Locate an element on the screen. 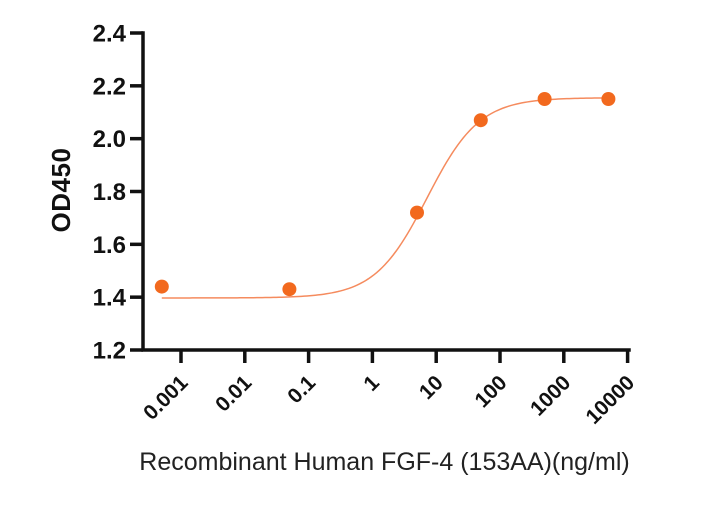  x-tick-label: 1000 is located at coordinates (550, 395).